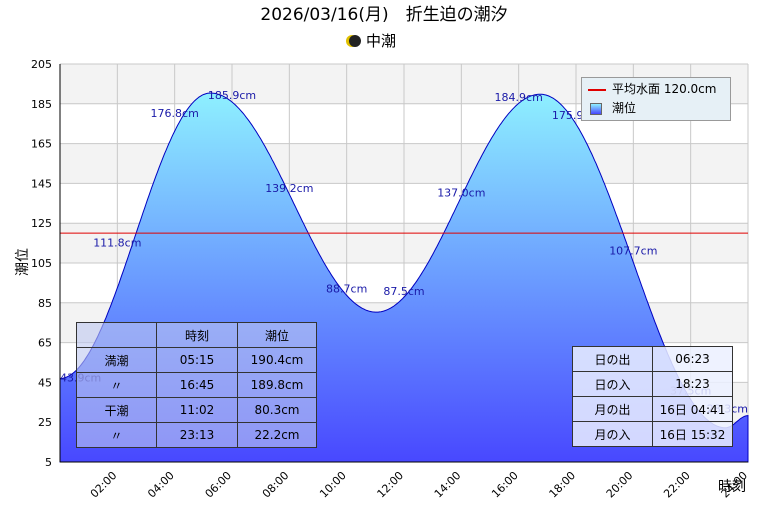  What do you see at coordinates (45, 343) in the screenshot?
I see `y-tick-label: 65` at bounding box center [45, 343].